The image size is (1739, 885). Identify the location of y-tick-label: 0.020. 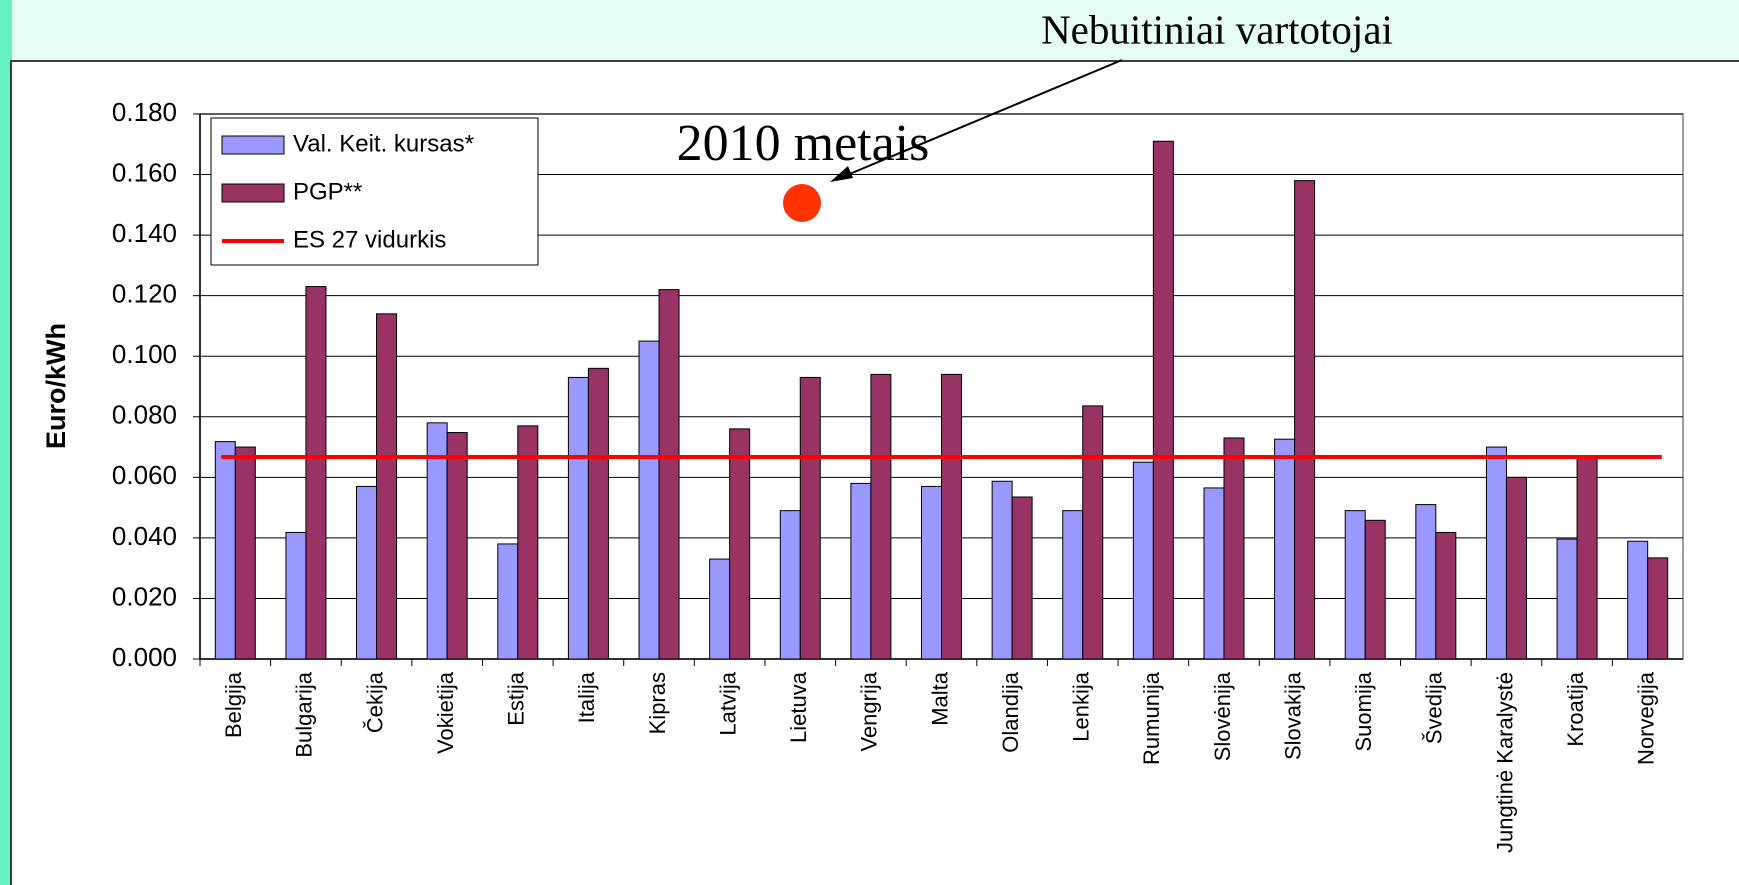
(144, 596).